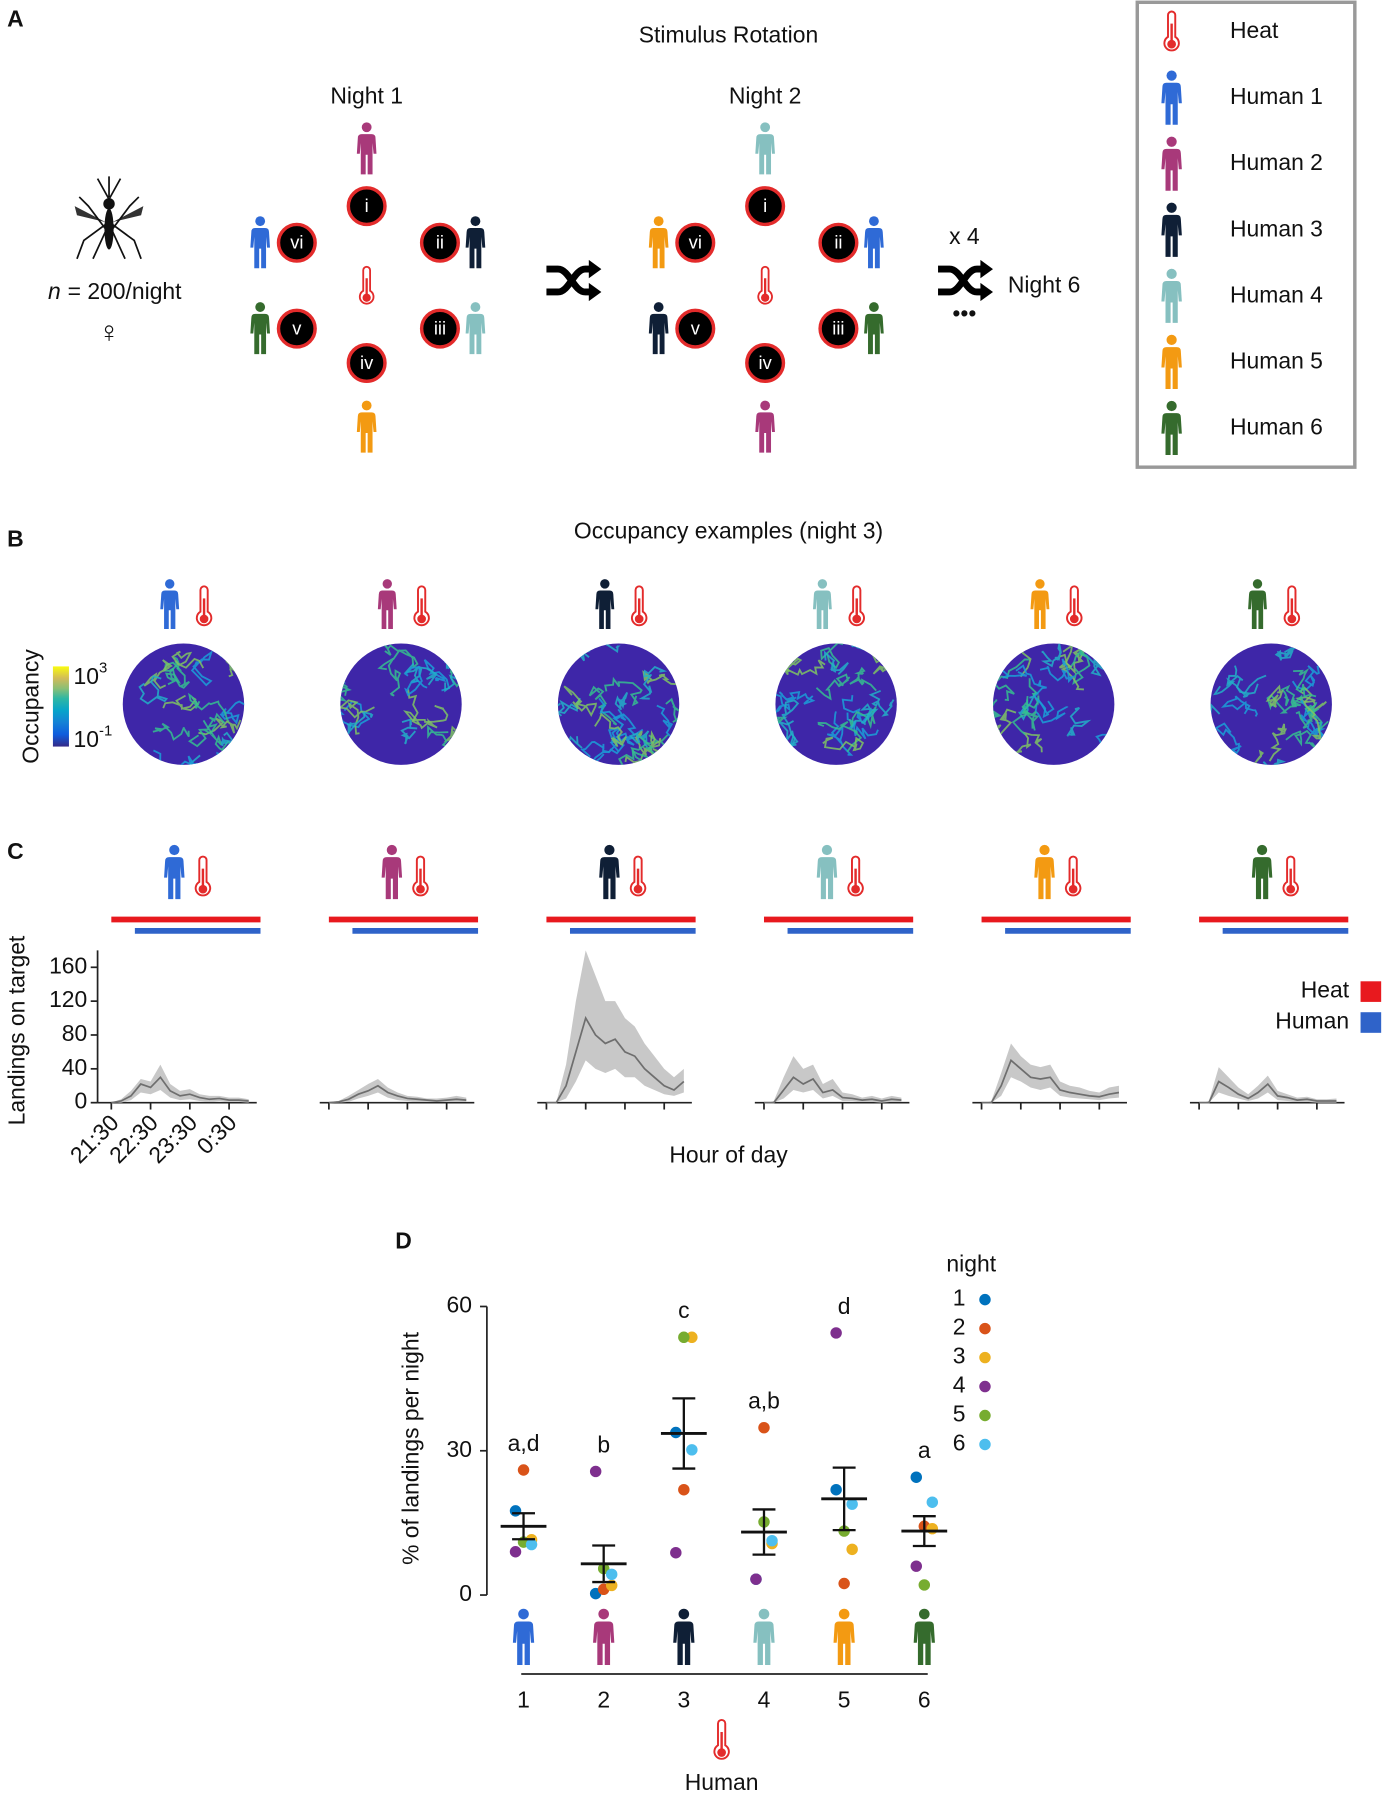  I want to click on legend-label: Human 5, so click(1276, 360).